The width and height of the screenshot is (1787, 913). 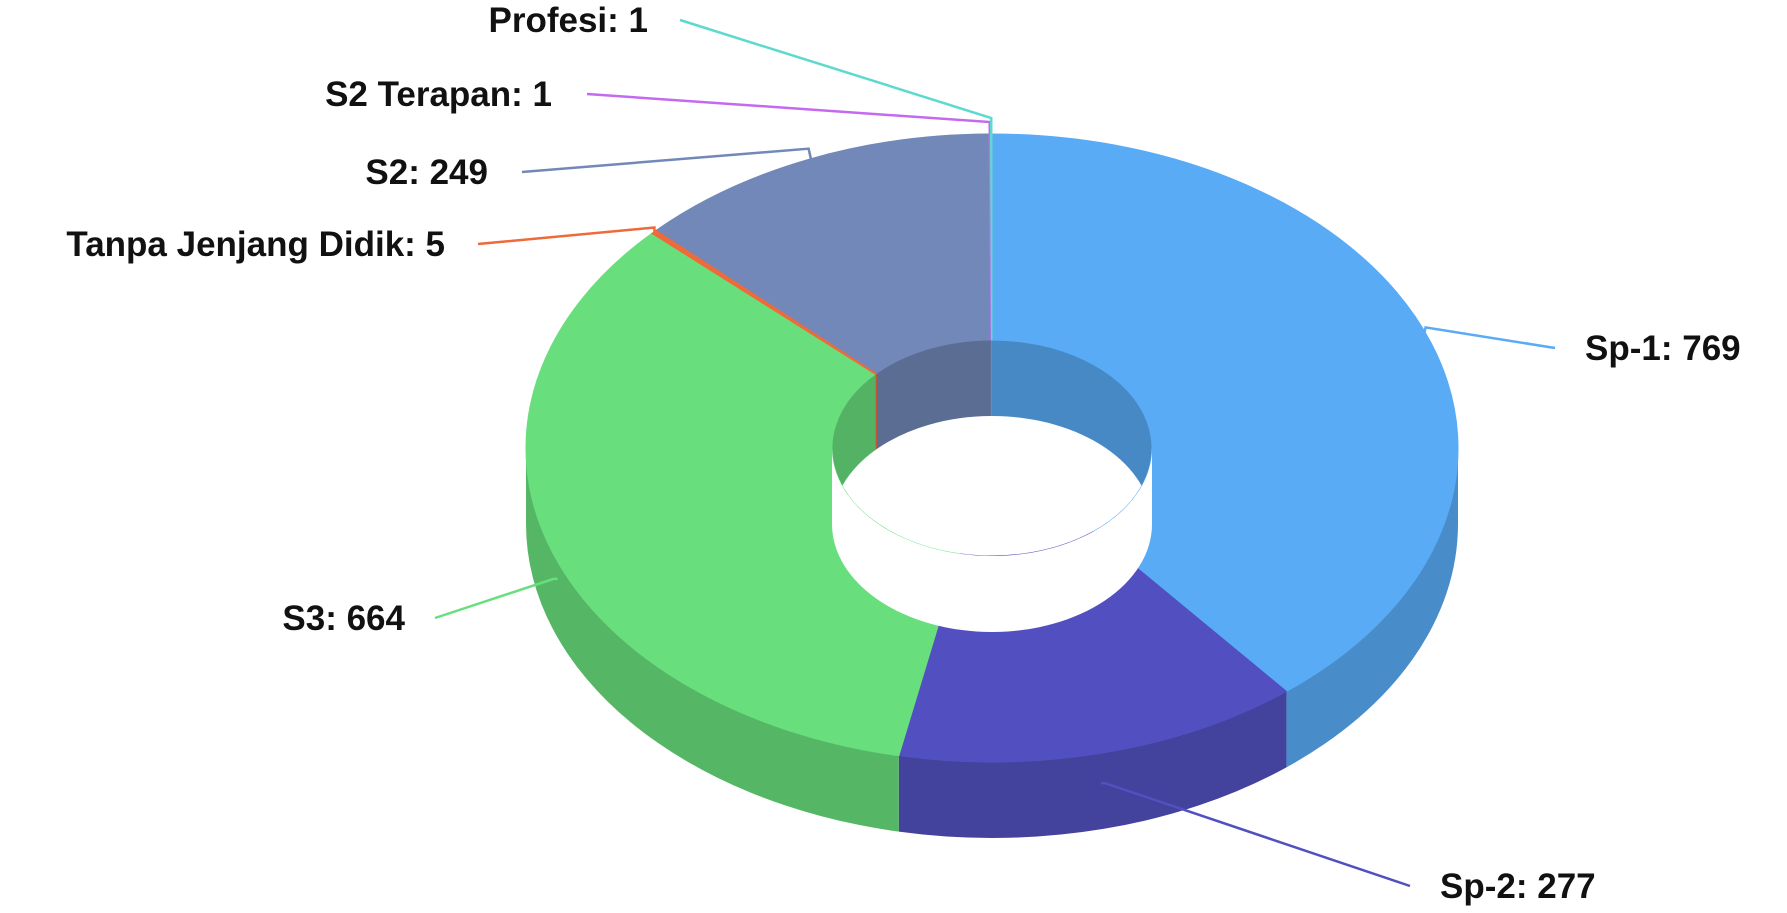 What do you see at coordinates (438, 94) in the screenshot?
I see `slice-label-s2-terapan: S2 Terapan: 1` at bounding box center [438, 94].